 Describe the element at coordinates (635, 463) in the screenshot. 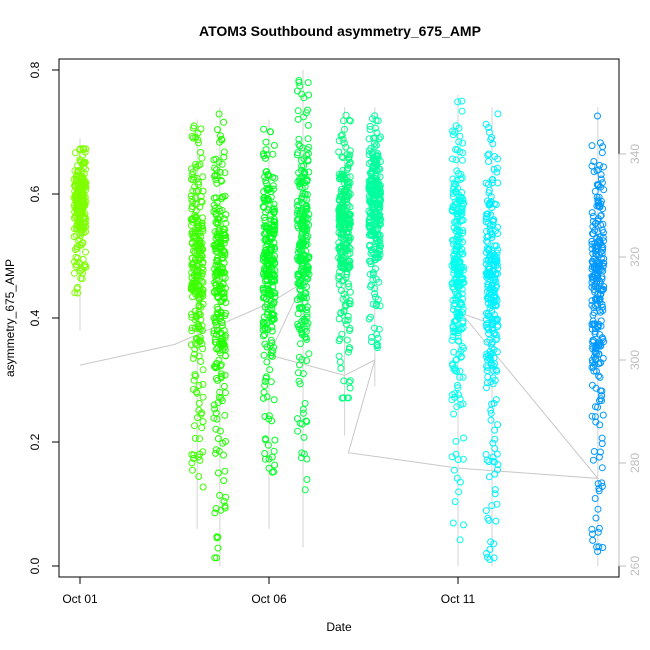

I see `y-tick-label-right: 280` at that location.